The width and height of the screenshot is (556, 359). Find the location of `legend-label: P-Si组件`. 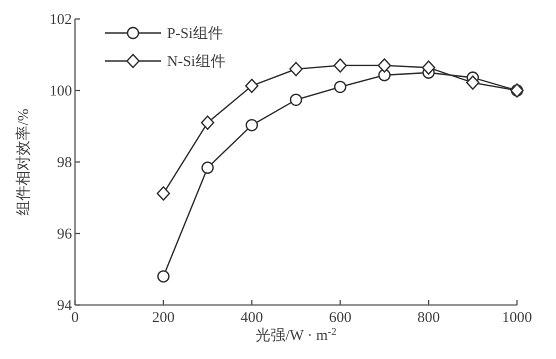

legend-label: P-Si组件 is located at coordinates (195, 33).